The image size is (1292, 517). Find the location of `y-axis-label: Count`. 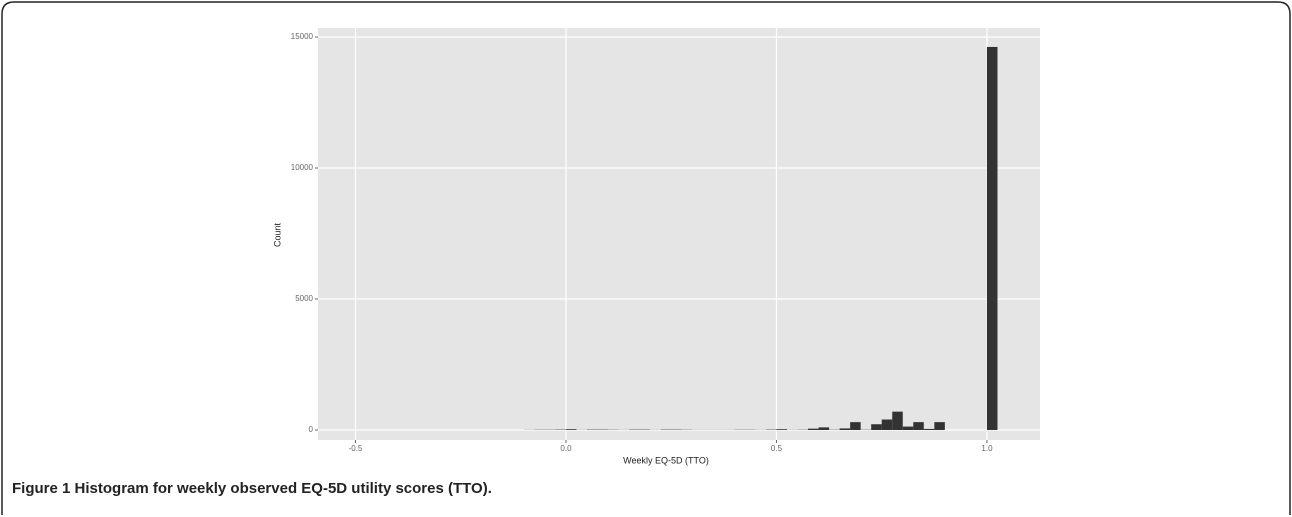

y-axis-label: Count is located at coordinates (277, 235).